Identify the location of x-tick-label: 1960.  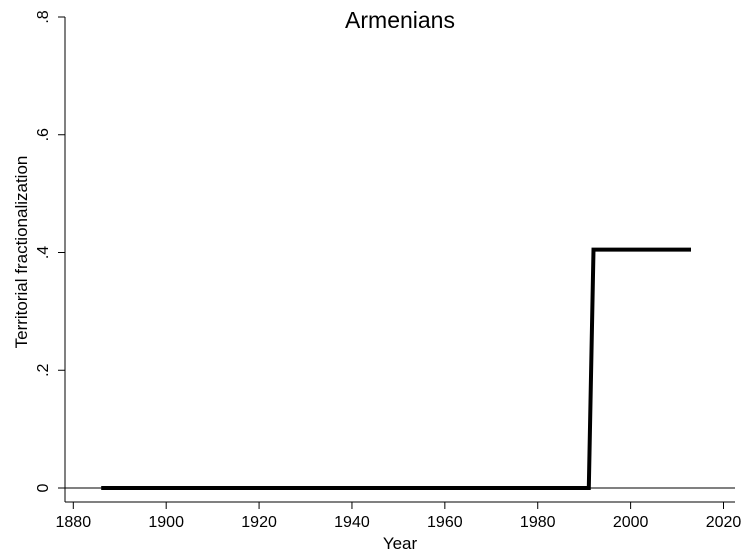
(445, 522).